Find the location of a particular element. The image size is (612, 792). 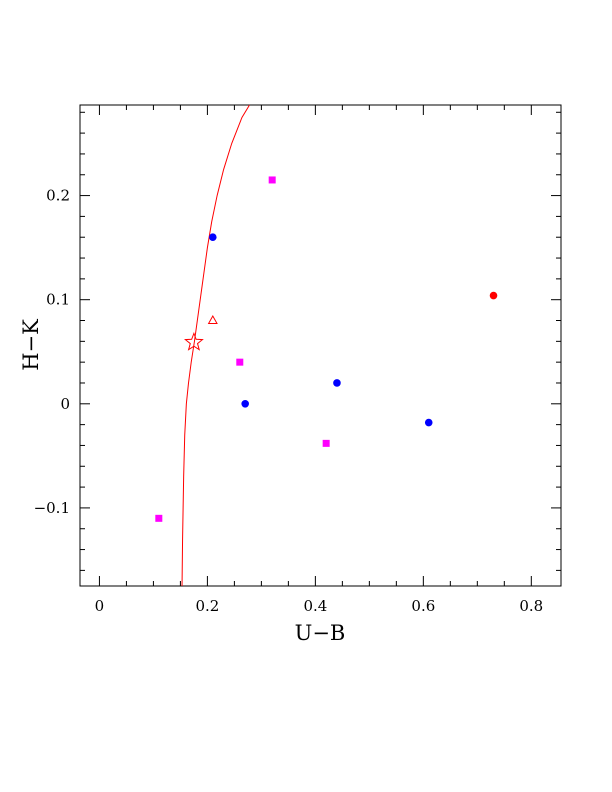

x-tick-label: 0.8 is located at coordinates (531, 606).